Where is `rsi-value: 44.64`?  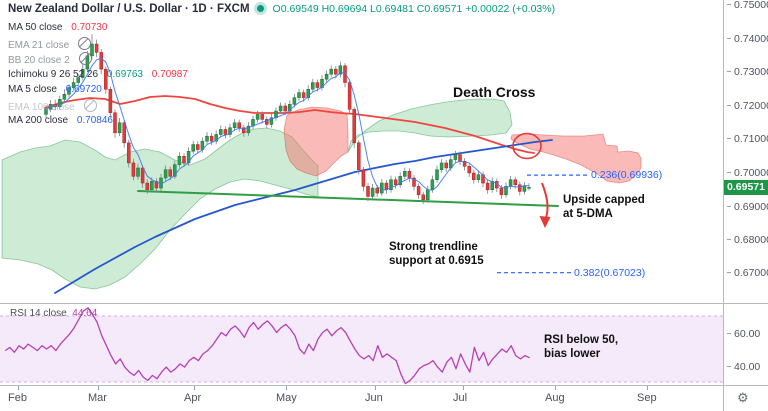 rsi-value: 44.64 is located at coordinates (85, 313).